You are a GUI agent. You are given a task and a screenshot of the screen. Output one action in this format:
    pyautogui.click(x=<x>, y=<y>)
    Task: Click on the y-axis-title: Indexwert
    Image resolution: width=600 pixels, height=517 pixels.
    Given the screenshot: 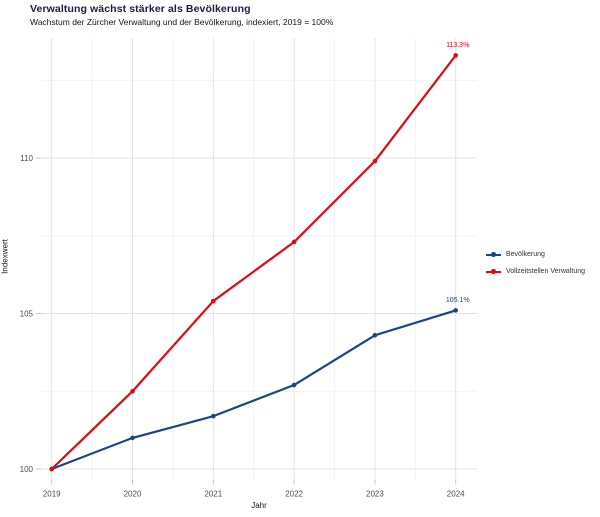 What is the action you would take?
    pyautogui.click(x=5, y=256)
    